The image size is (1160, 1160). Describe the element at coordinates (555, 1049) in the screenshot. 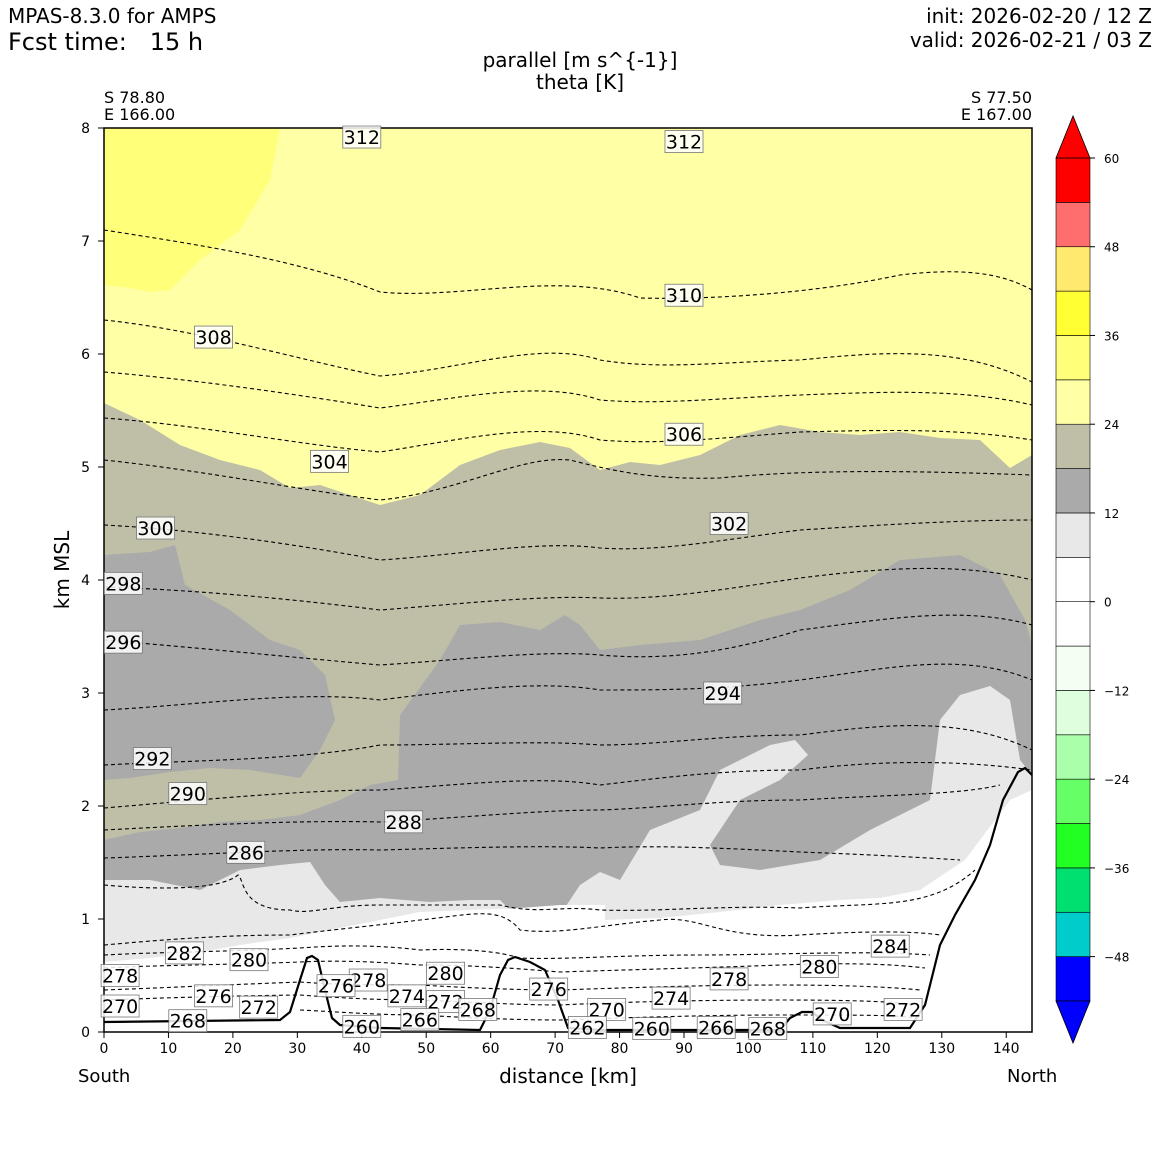

I see `x-tick-label: 70` at that location.